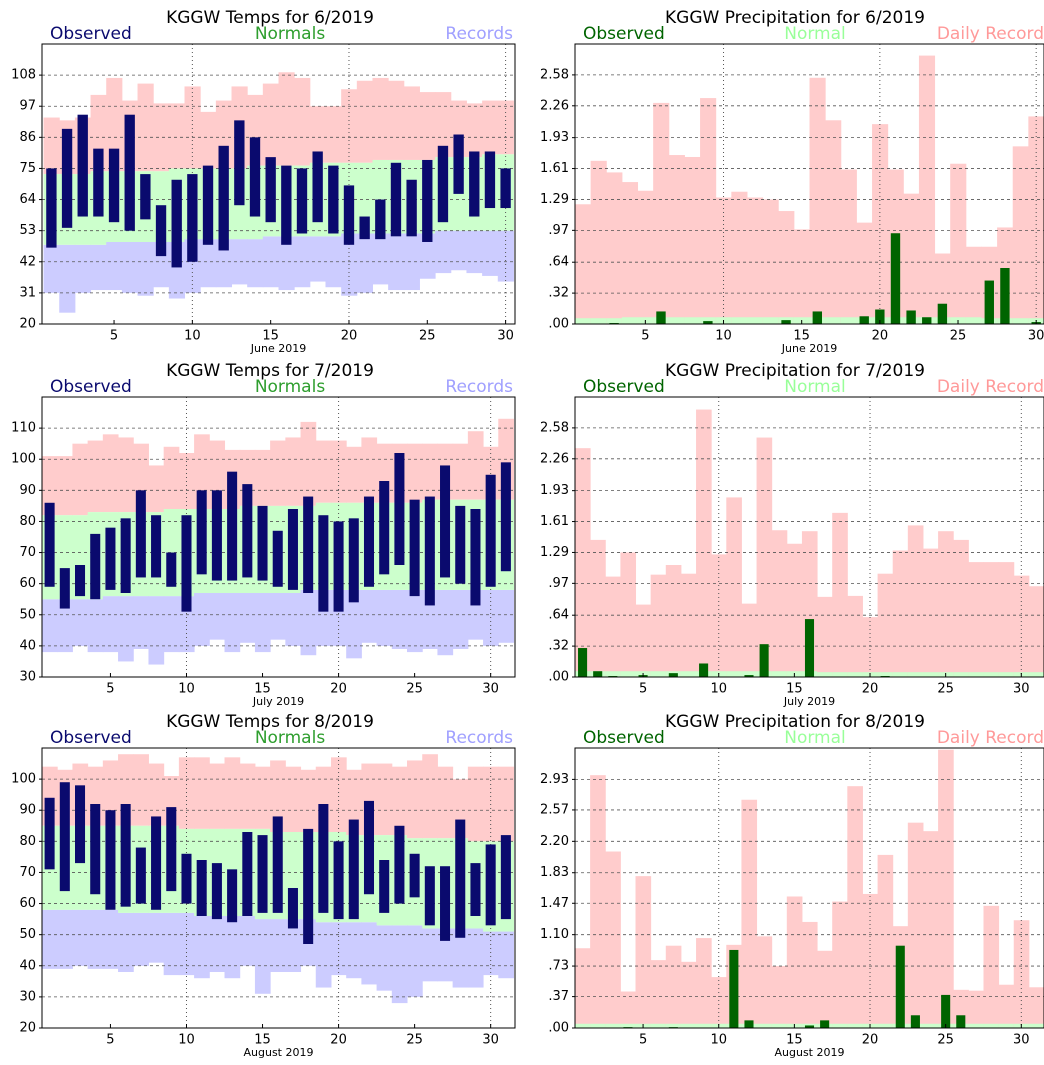 The image size is (1044, 1065). I want to click on x-tick-label: 25, so click(427, 336).